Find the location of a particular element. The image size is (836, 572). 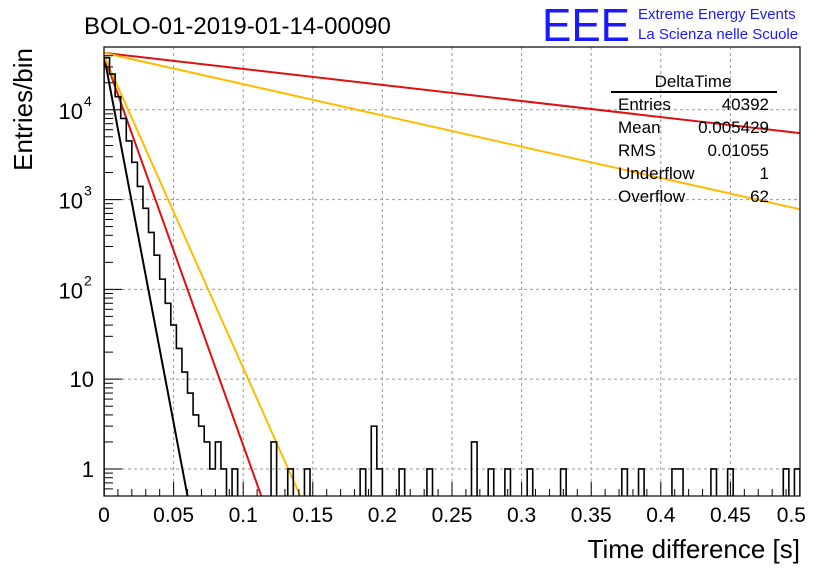

stats-box-title: DeltaTime is located at coordinates (693, 81).